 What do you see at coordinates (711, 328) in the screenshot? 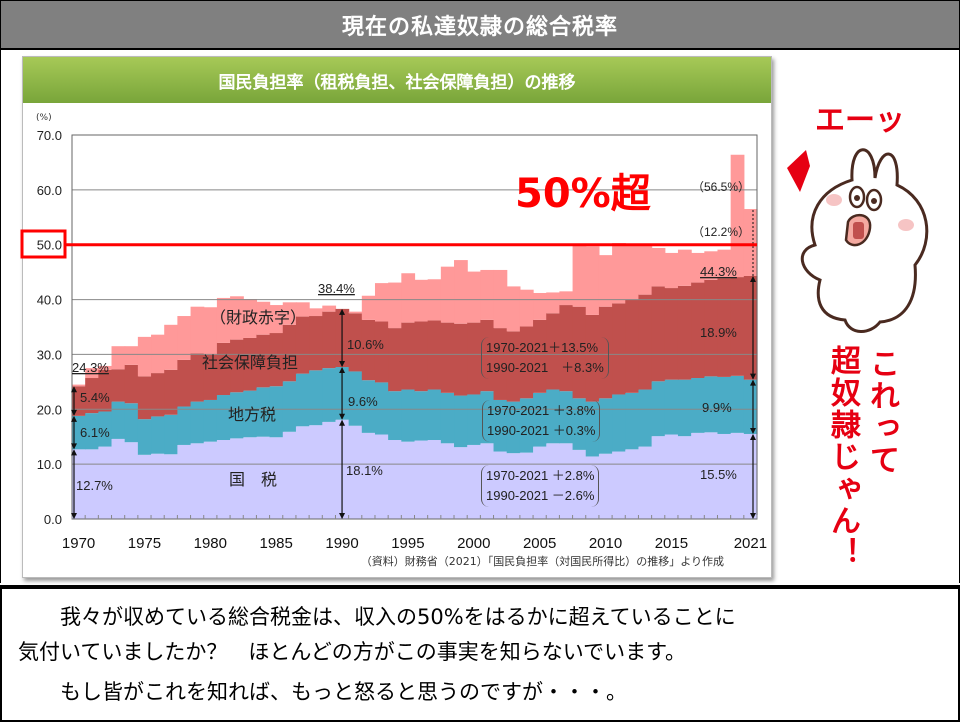
I see `social-security-bar-2018` at bounding box center [711, 328].